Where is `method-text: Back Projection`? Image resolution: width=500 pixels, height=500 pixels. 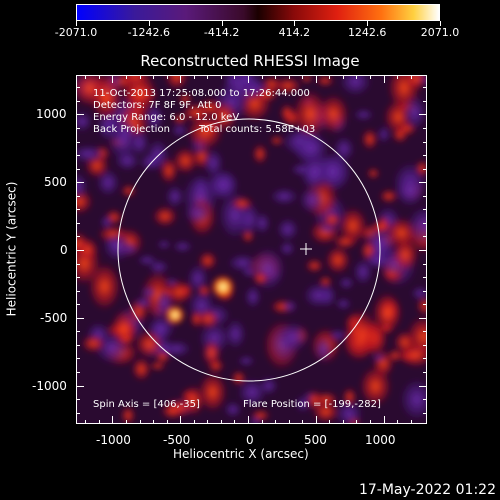 method-text: Back Projection is located at coordinates (131, 129).